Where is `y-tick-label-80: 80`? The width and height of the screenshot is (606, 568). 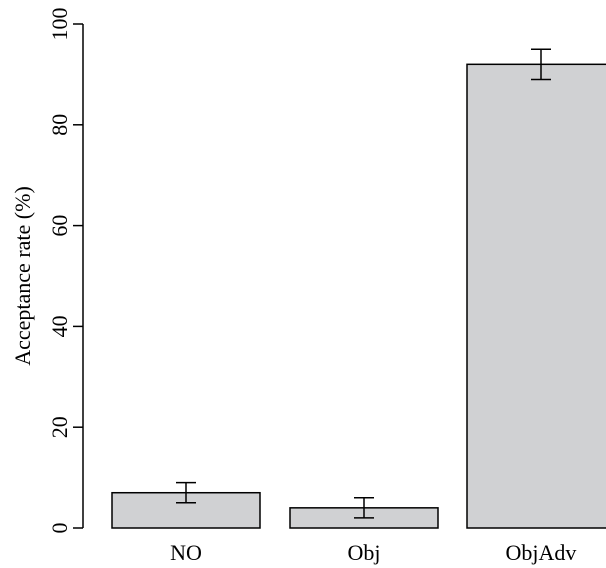 y-tick-label-80: 80 is located at coordinates (59, 125).